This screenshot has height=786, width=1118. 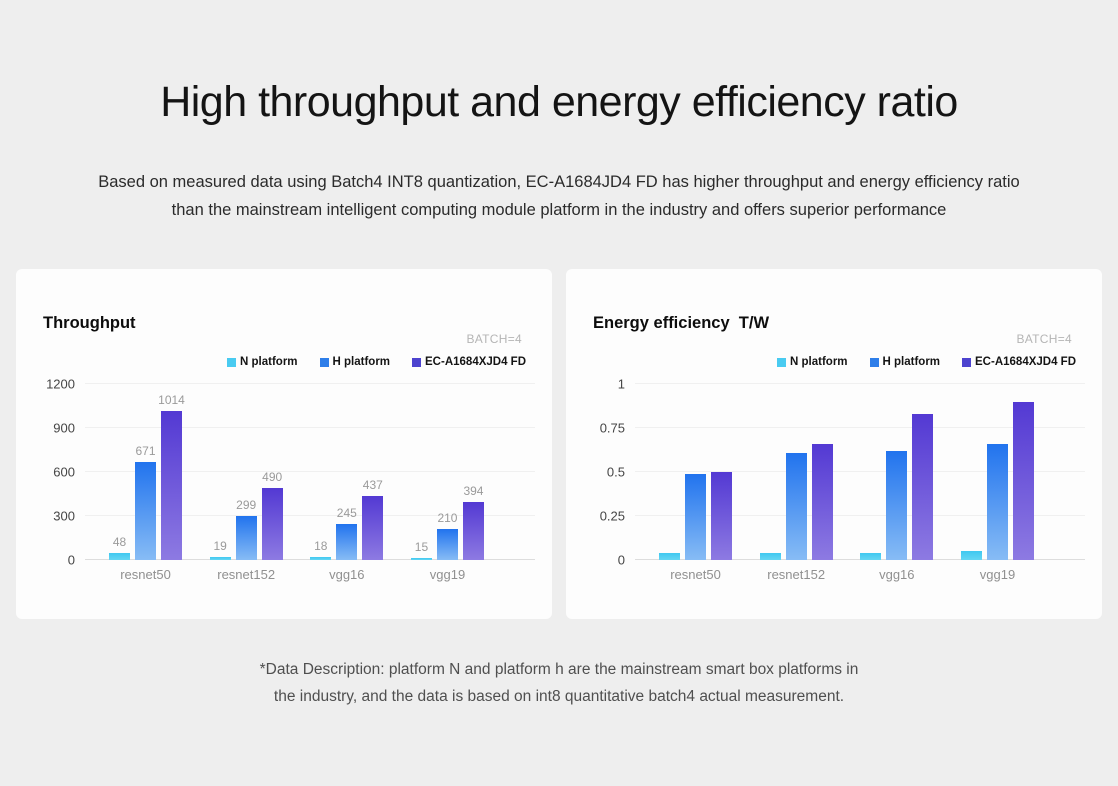 I want to click on bar: 671, so click(x=145, y=502).